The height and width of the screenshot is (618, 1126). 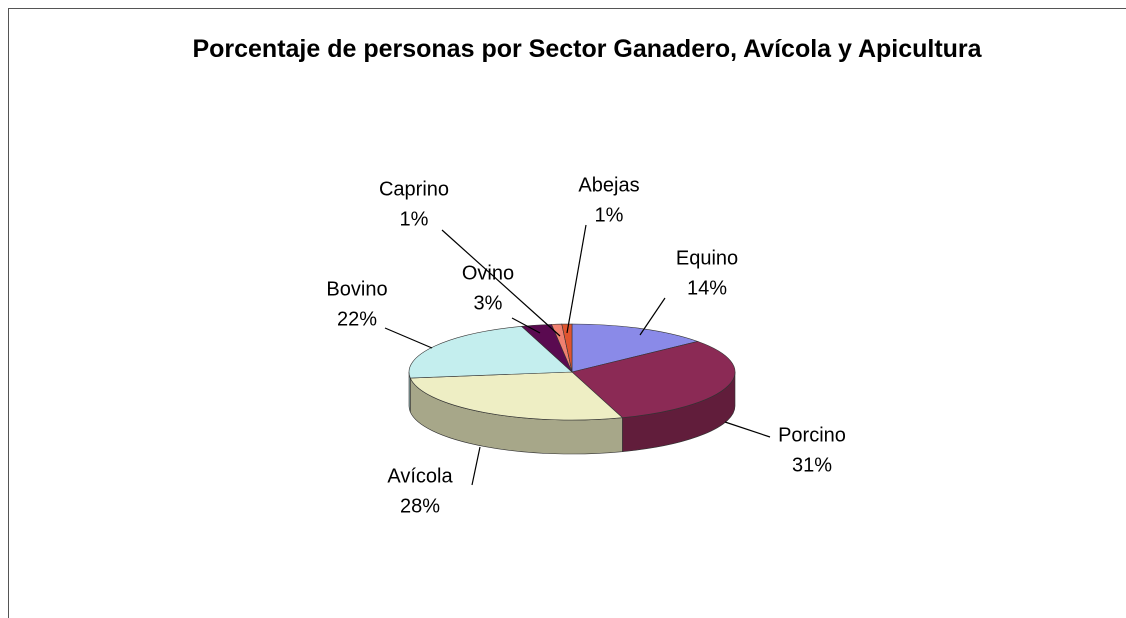 I want to click on category-label: Equino, so click(x=707, y=258).